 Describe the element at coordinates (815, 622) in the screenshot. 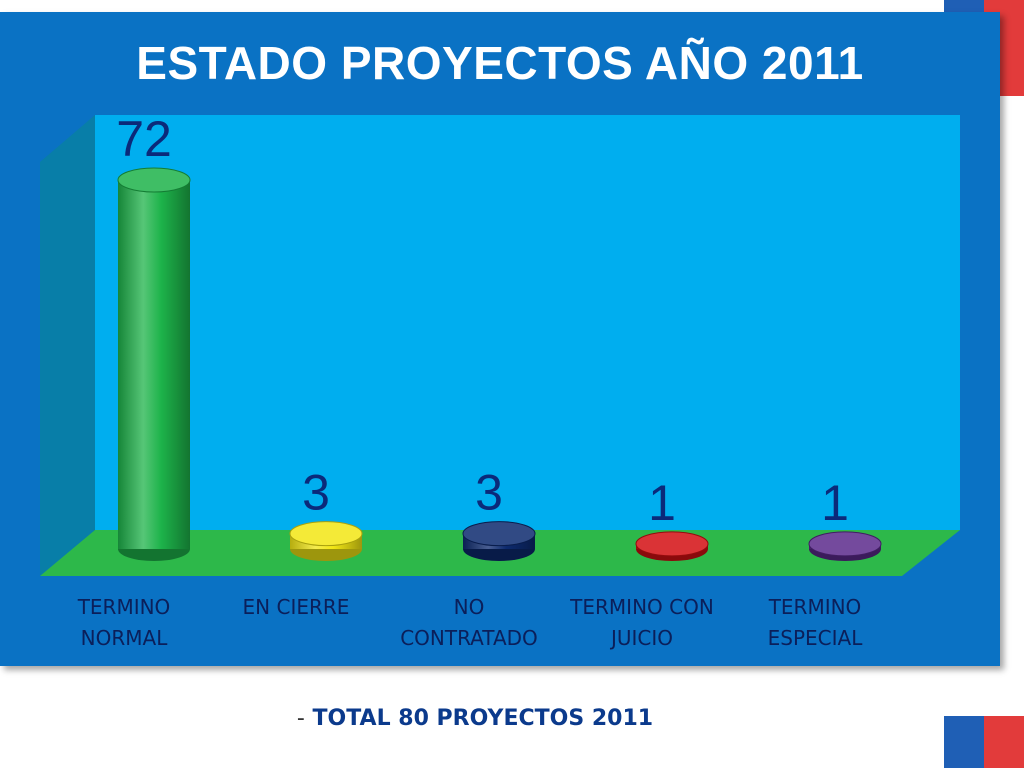

I see `category-label: TERMINO ESPECIAL` at that location.